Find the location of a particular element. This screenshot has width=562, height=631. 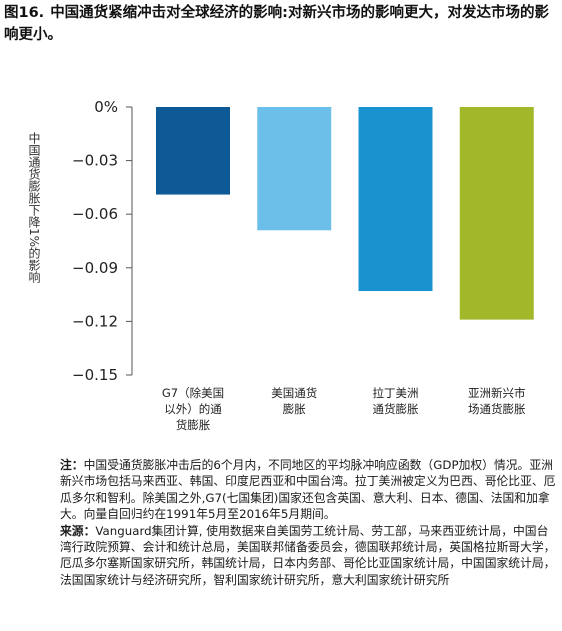

x-category-label: 通货膨胀 is located at coordinates (396, 409).